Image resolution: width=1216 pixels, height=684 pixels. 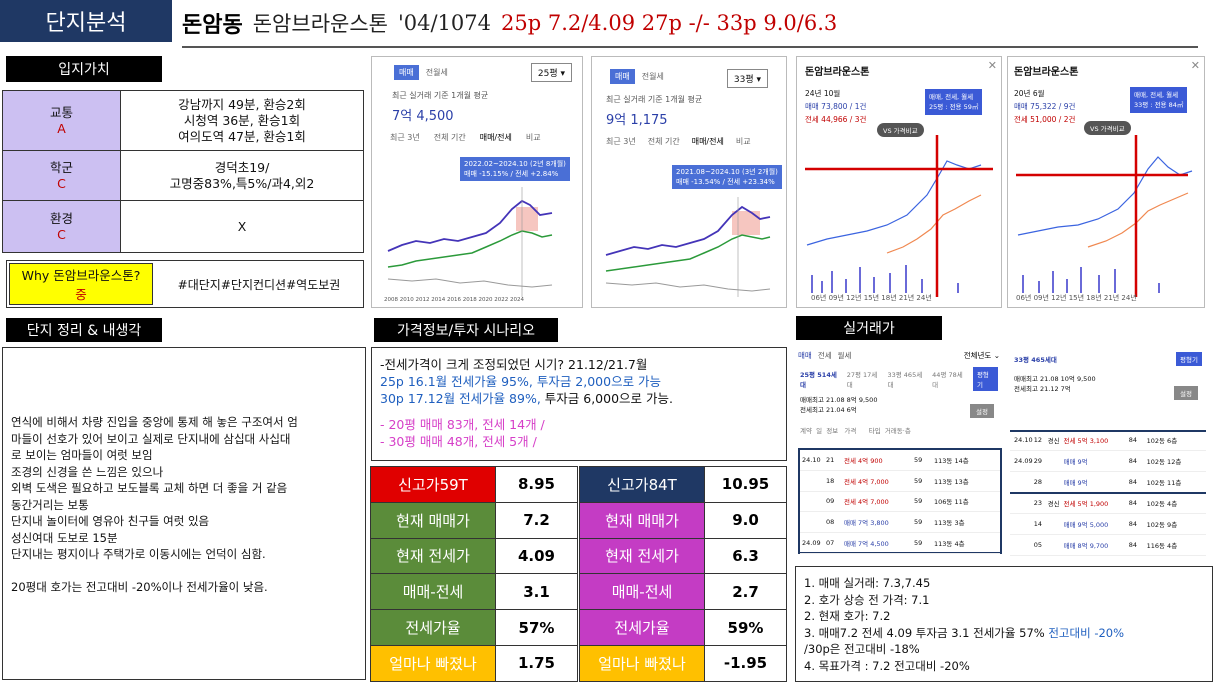 I want to click on metric-label: 신고가59T, so click(x=433, y=484).